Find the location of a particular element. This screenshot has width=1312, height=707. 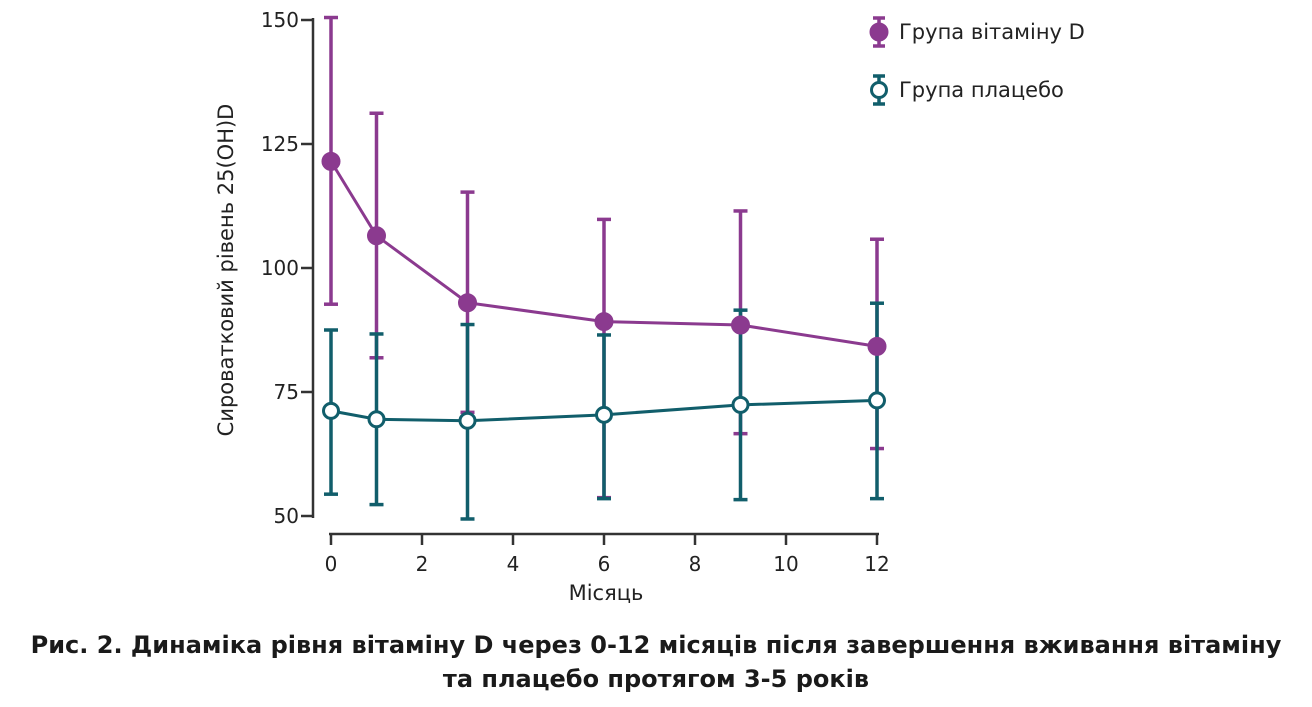

legend-item-0: Група вітаміну D is located at coordinates (977, 32).